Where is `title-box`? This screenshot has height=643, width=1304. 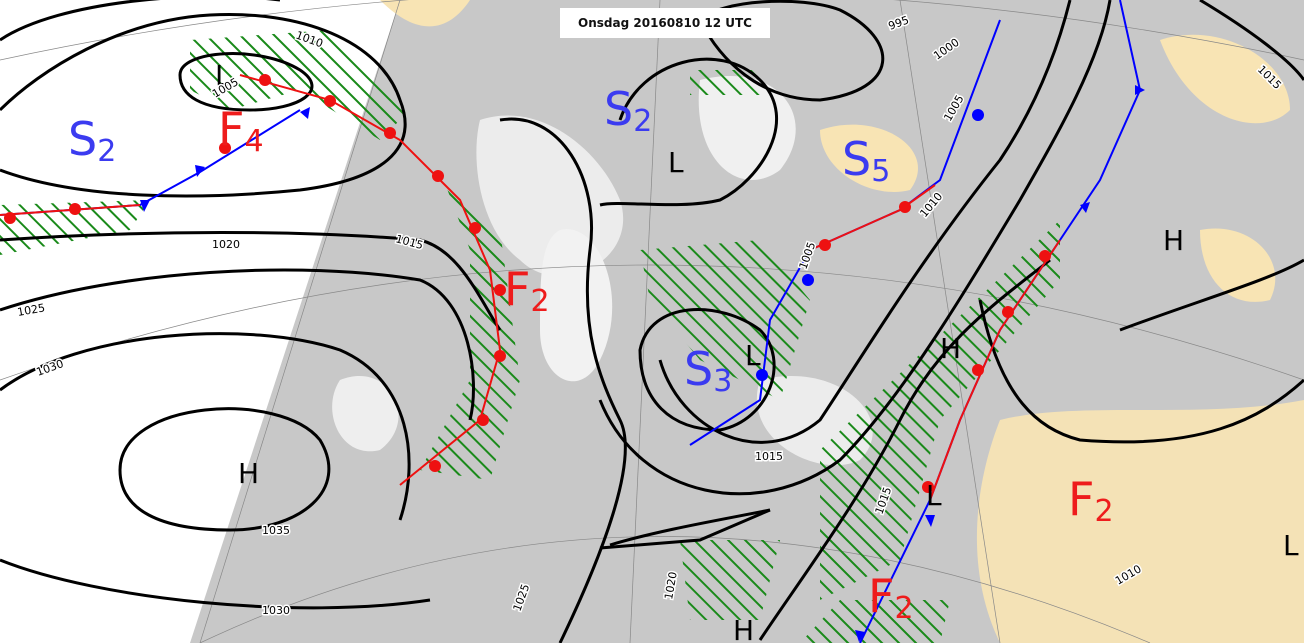
title-box is located at coordinates (665, 23).